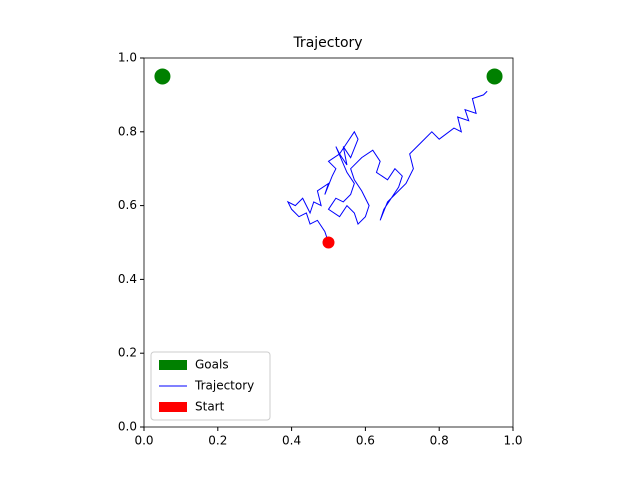 This screenshot has width=640, height=480. I want to click on legend-label: Start, so click(210, 407).